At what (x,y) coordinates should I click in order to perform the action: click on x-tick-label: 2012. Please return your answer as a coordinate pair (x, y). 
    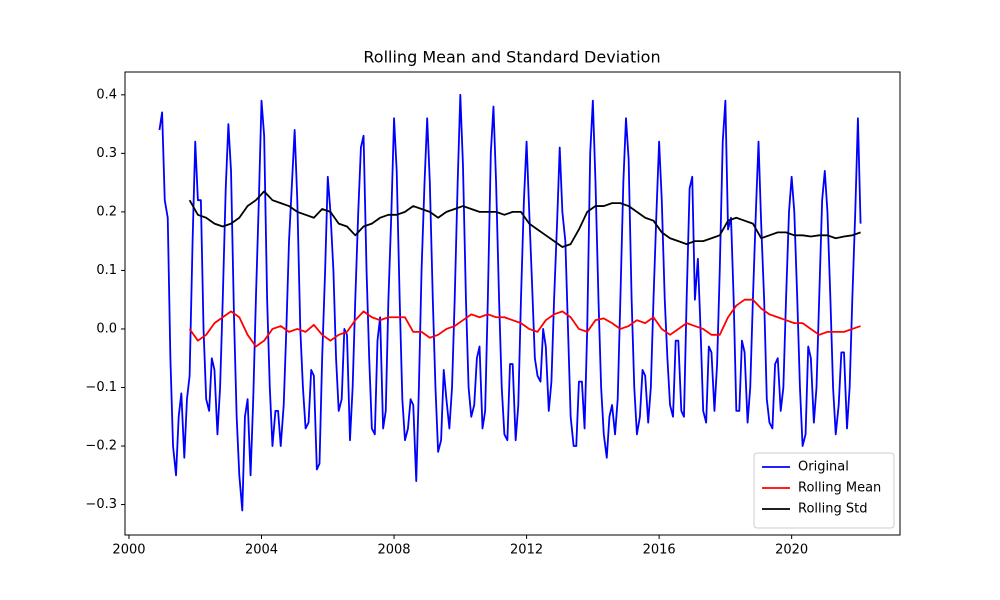
    Looking at the image, I should click on (526, 550).